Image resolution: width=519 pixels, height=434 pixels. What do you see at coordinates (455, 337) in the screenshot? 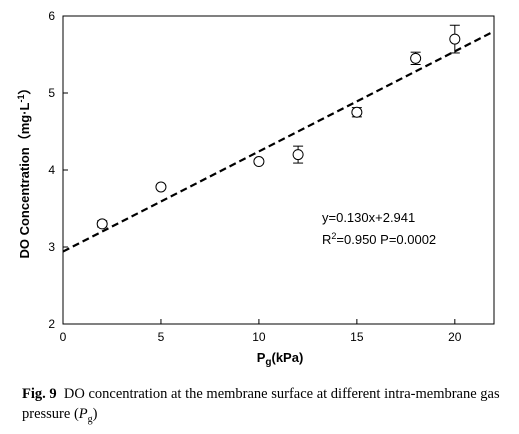
I see `x-tick-label: 20` at bounding box center [455, 337].